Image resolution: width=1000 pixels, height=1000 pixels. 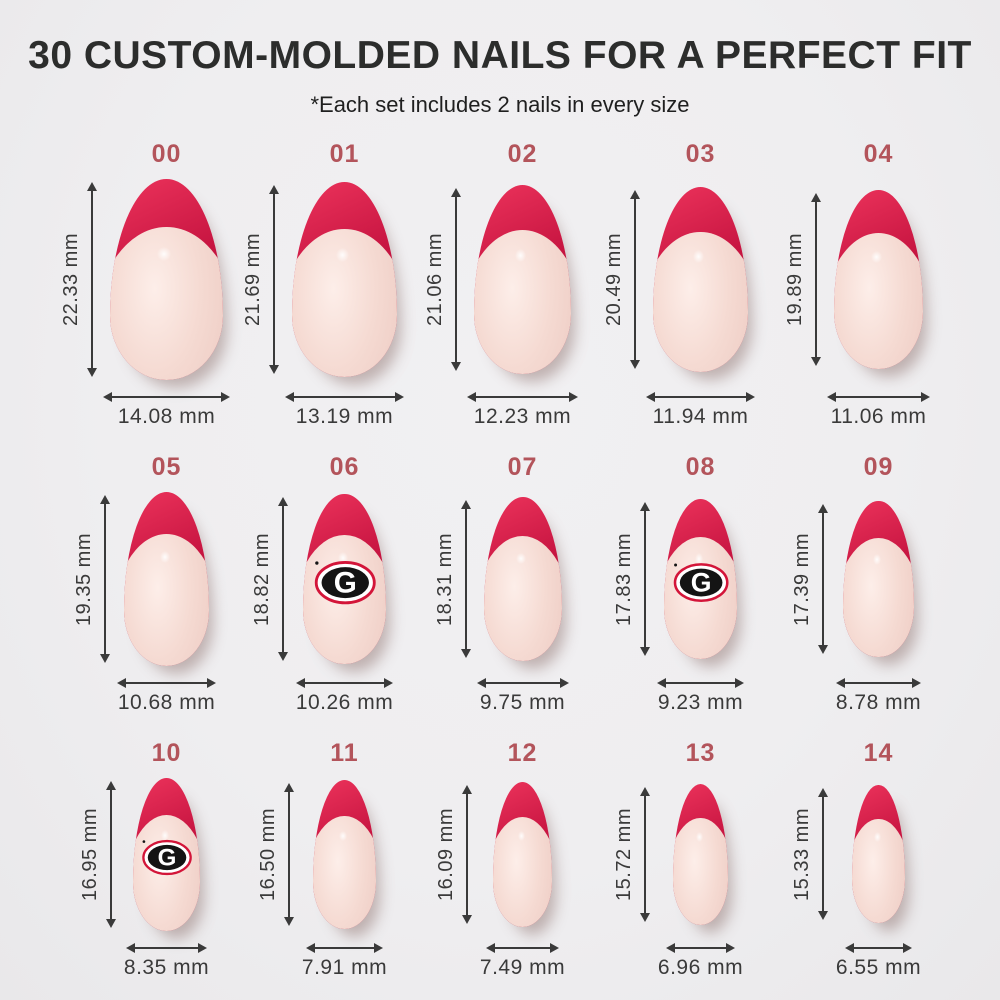 I want to click on width-label: 6.55 mm, so click(x=878, y=967).